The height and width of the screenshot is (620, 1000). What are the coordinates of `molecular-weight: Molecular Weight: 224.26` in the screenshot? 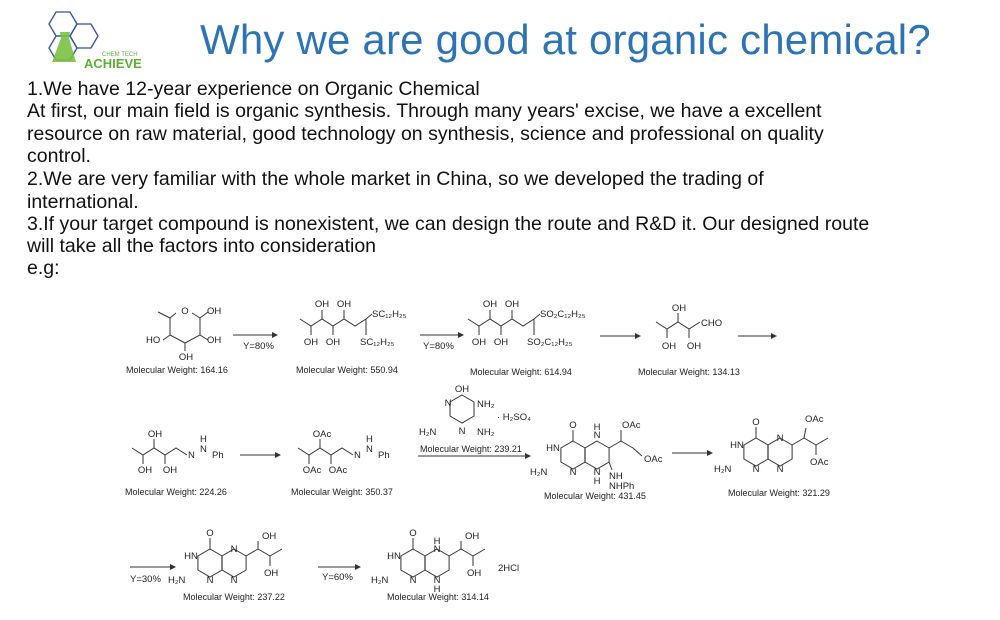 It's located at (176, 492).